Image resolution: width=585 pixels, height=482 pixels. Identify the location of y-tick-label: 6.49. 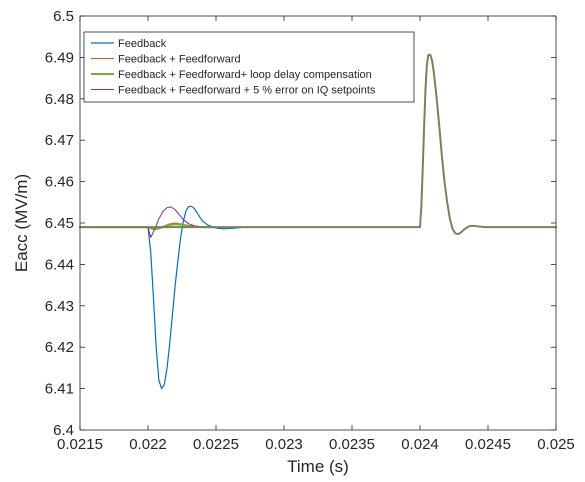
(59, 57).